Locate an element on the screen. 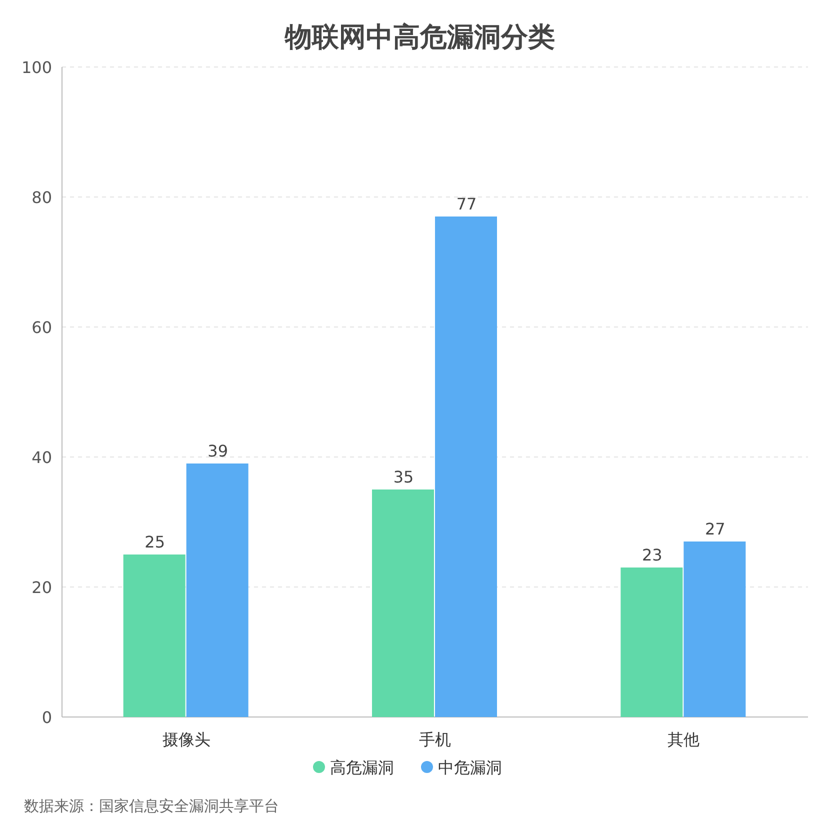 The width and height of the screenshot is (840, 840). data-label: 39 is located at coordinates (218, 451).